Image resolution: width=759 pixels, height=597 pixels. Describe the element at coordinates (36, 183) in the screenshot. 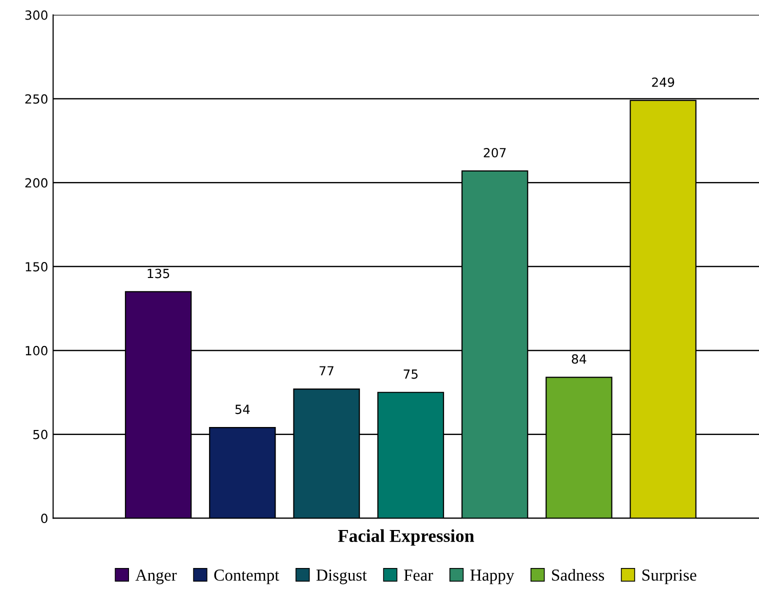

I see `y-tick-label: 200` at that location.